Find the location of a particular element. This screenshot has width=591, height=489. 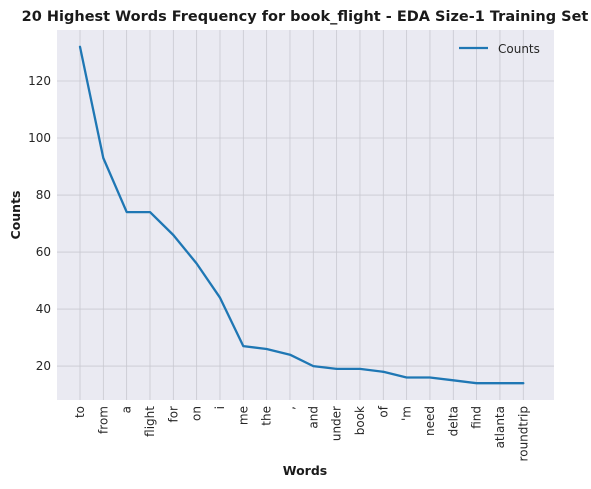

legend-label-counts: Counts is located at coordinates (519, 49).